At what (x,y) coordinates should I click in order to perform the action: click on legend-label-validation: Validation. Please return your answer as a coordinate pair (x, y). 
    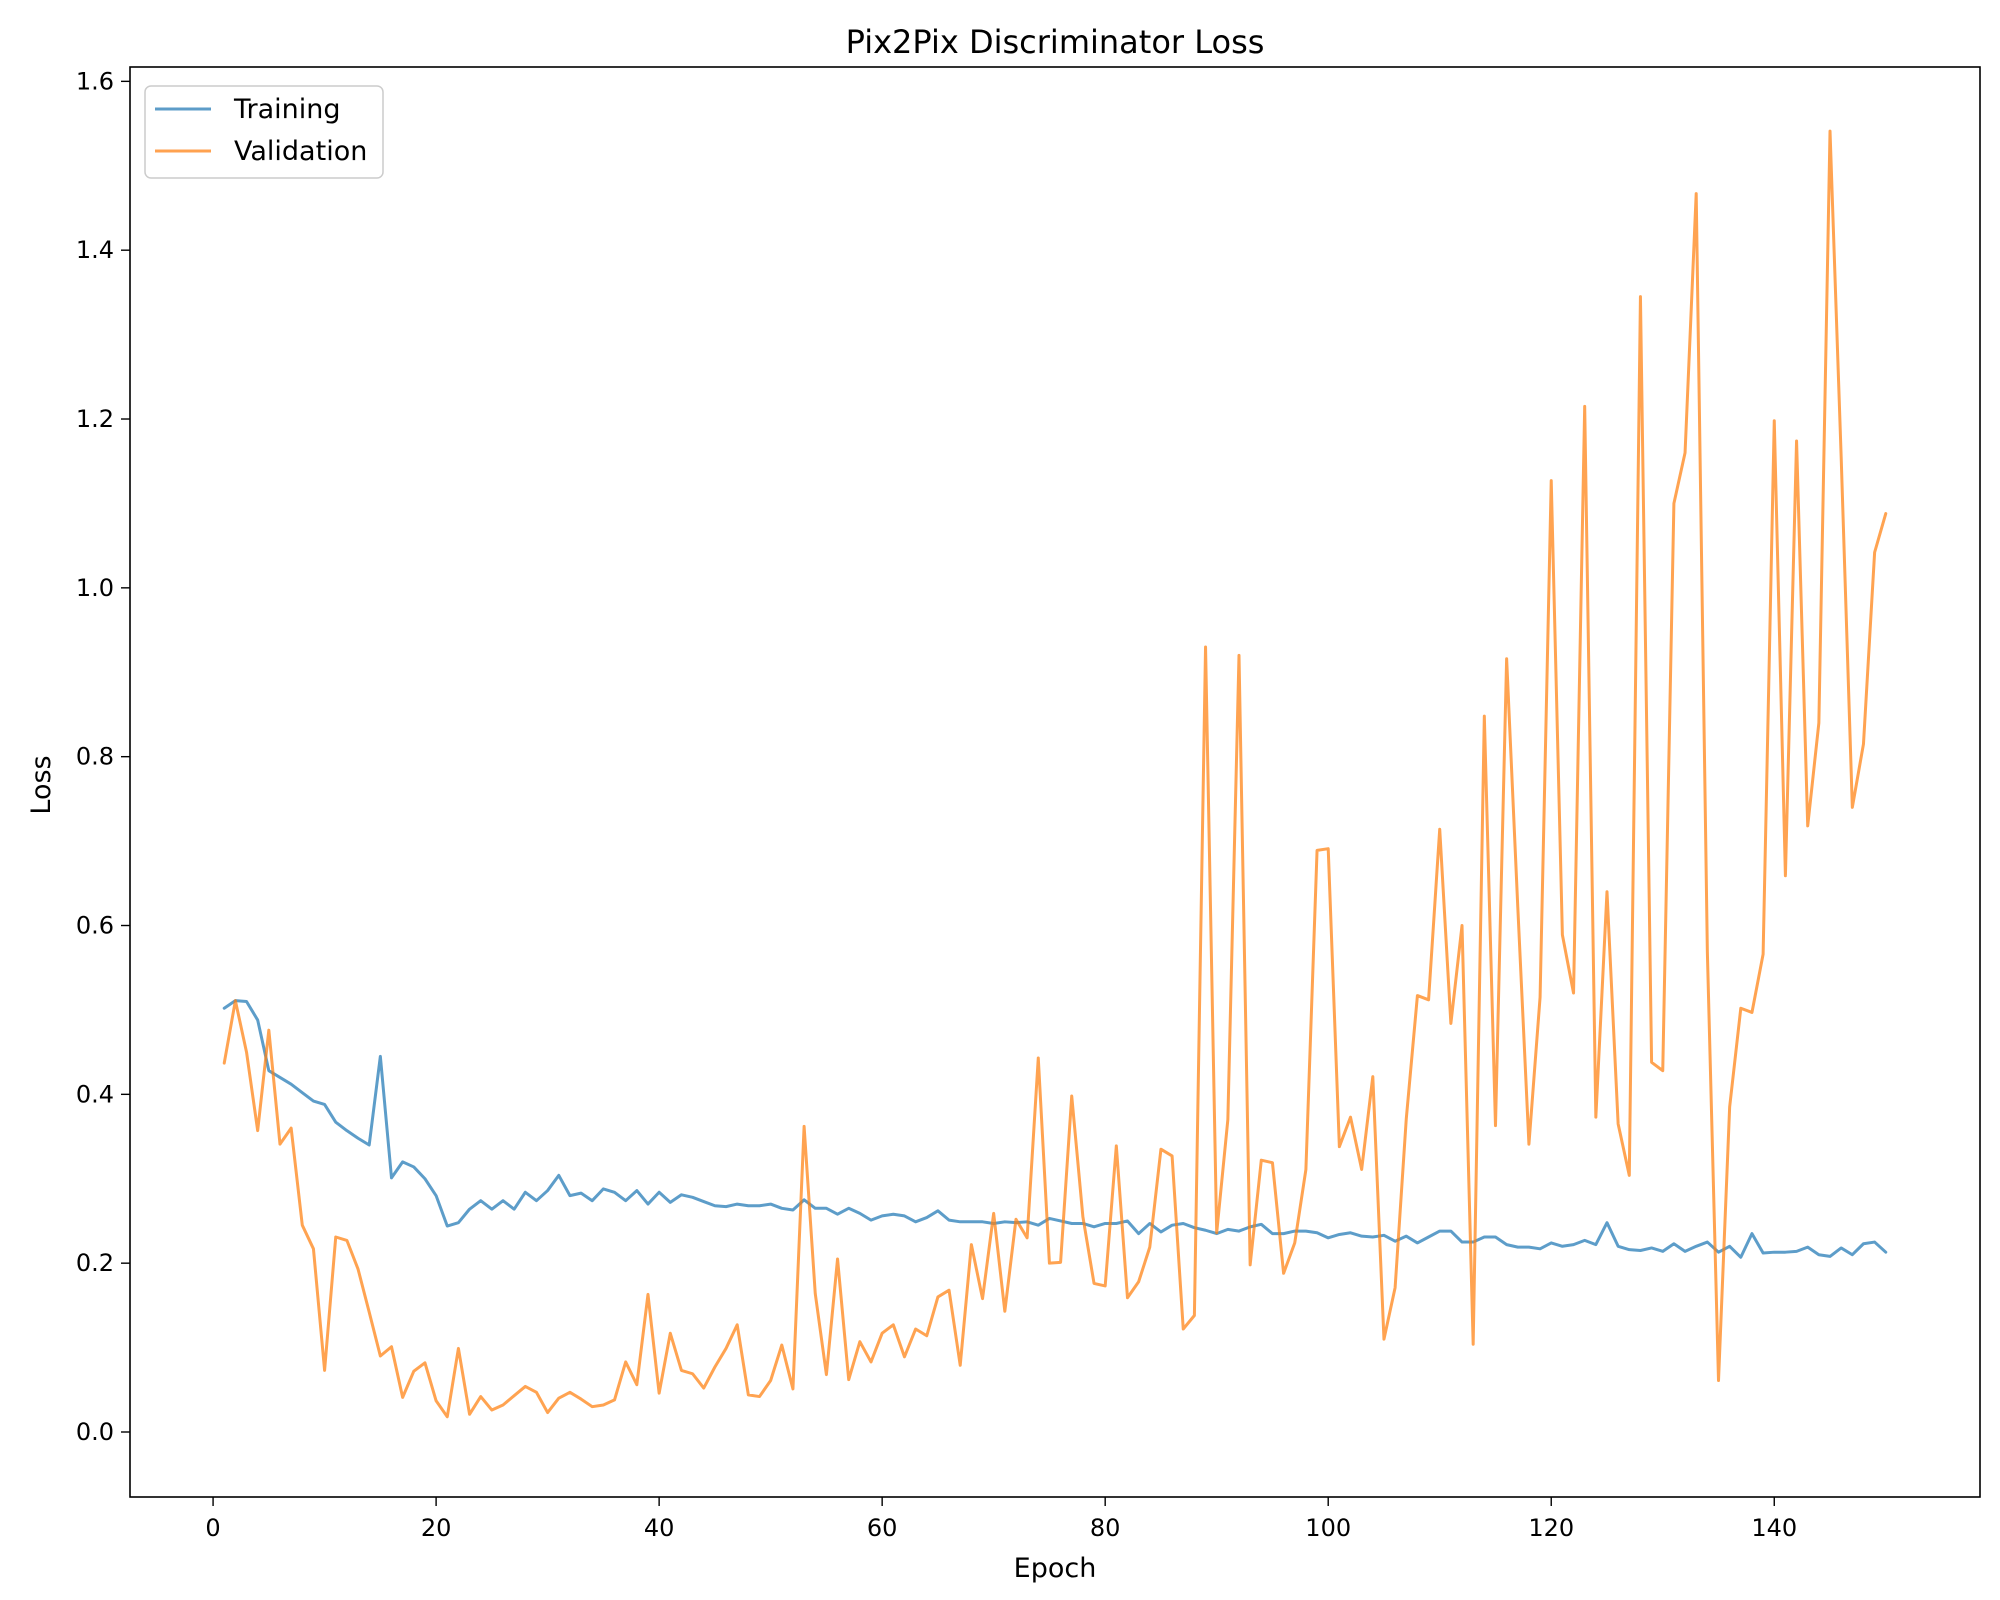
    Looking at the image, I should click on (300, 151).